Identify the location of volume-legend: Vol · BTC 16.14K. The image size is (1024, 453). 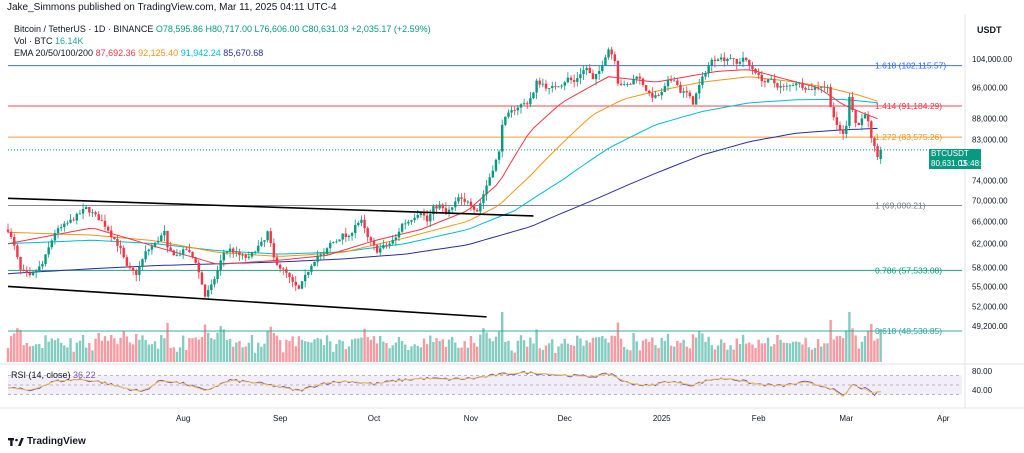
(49, 41).